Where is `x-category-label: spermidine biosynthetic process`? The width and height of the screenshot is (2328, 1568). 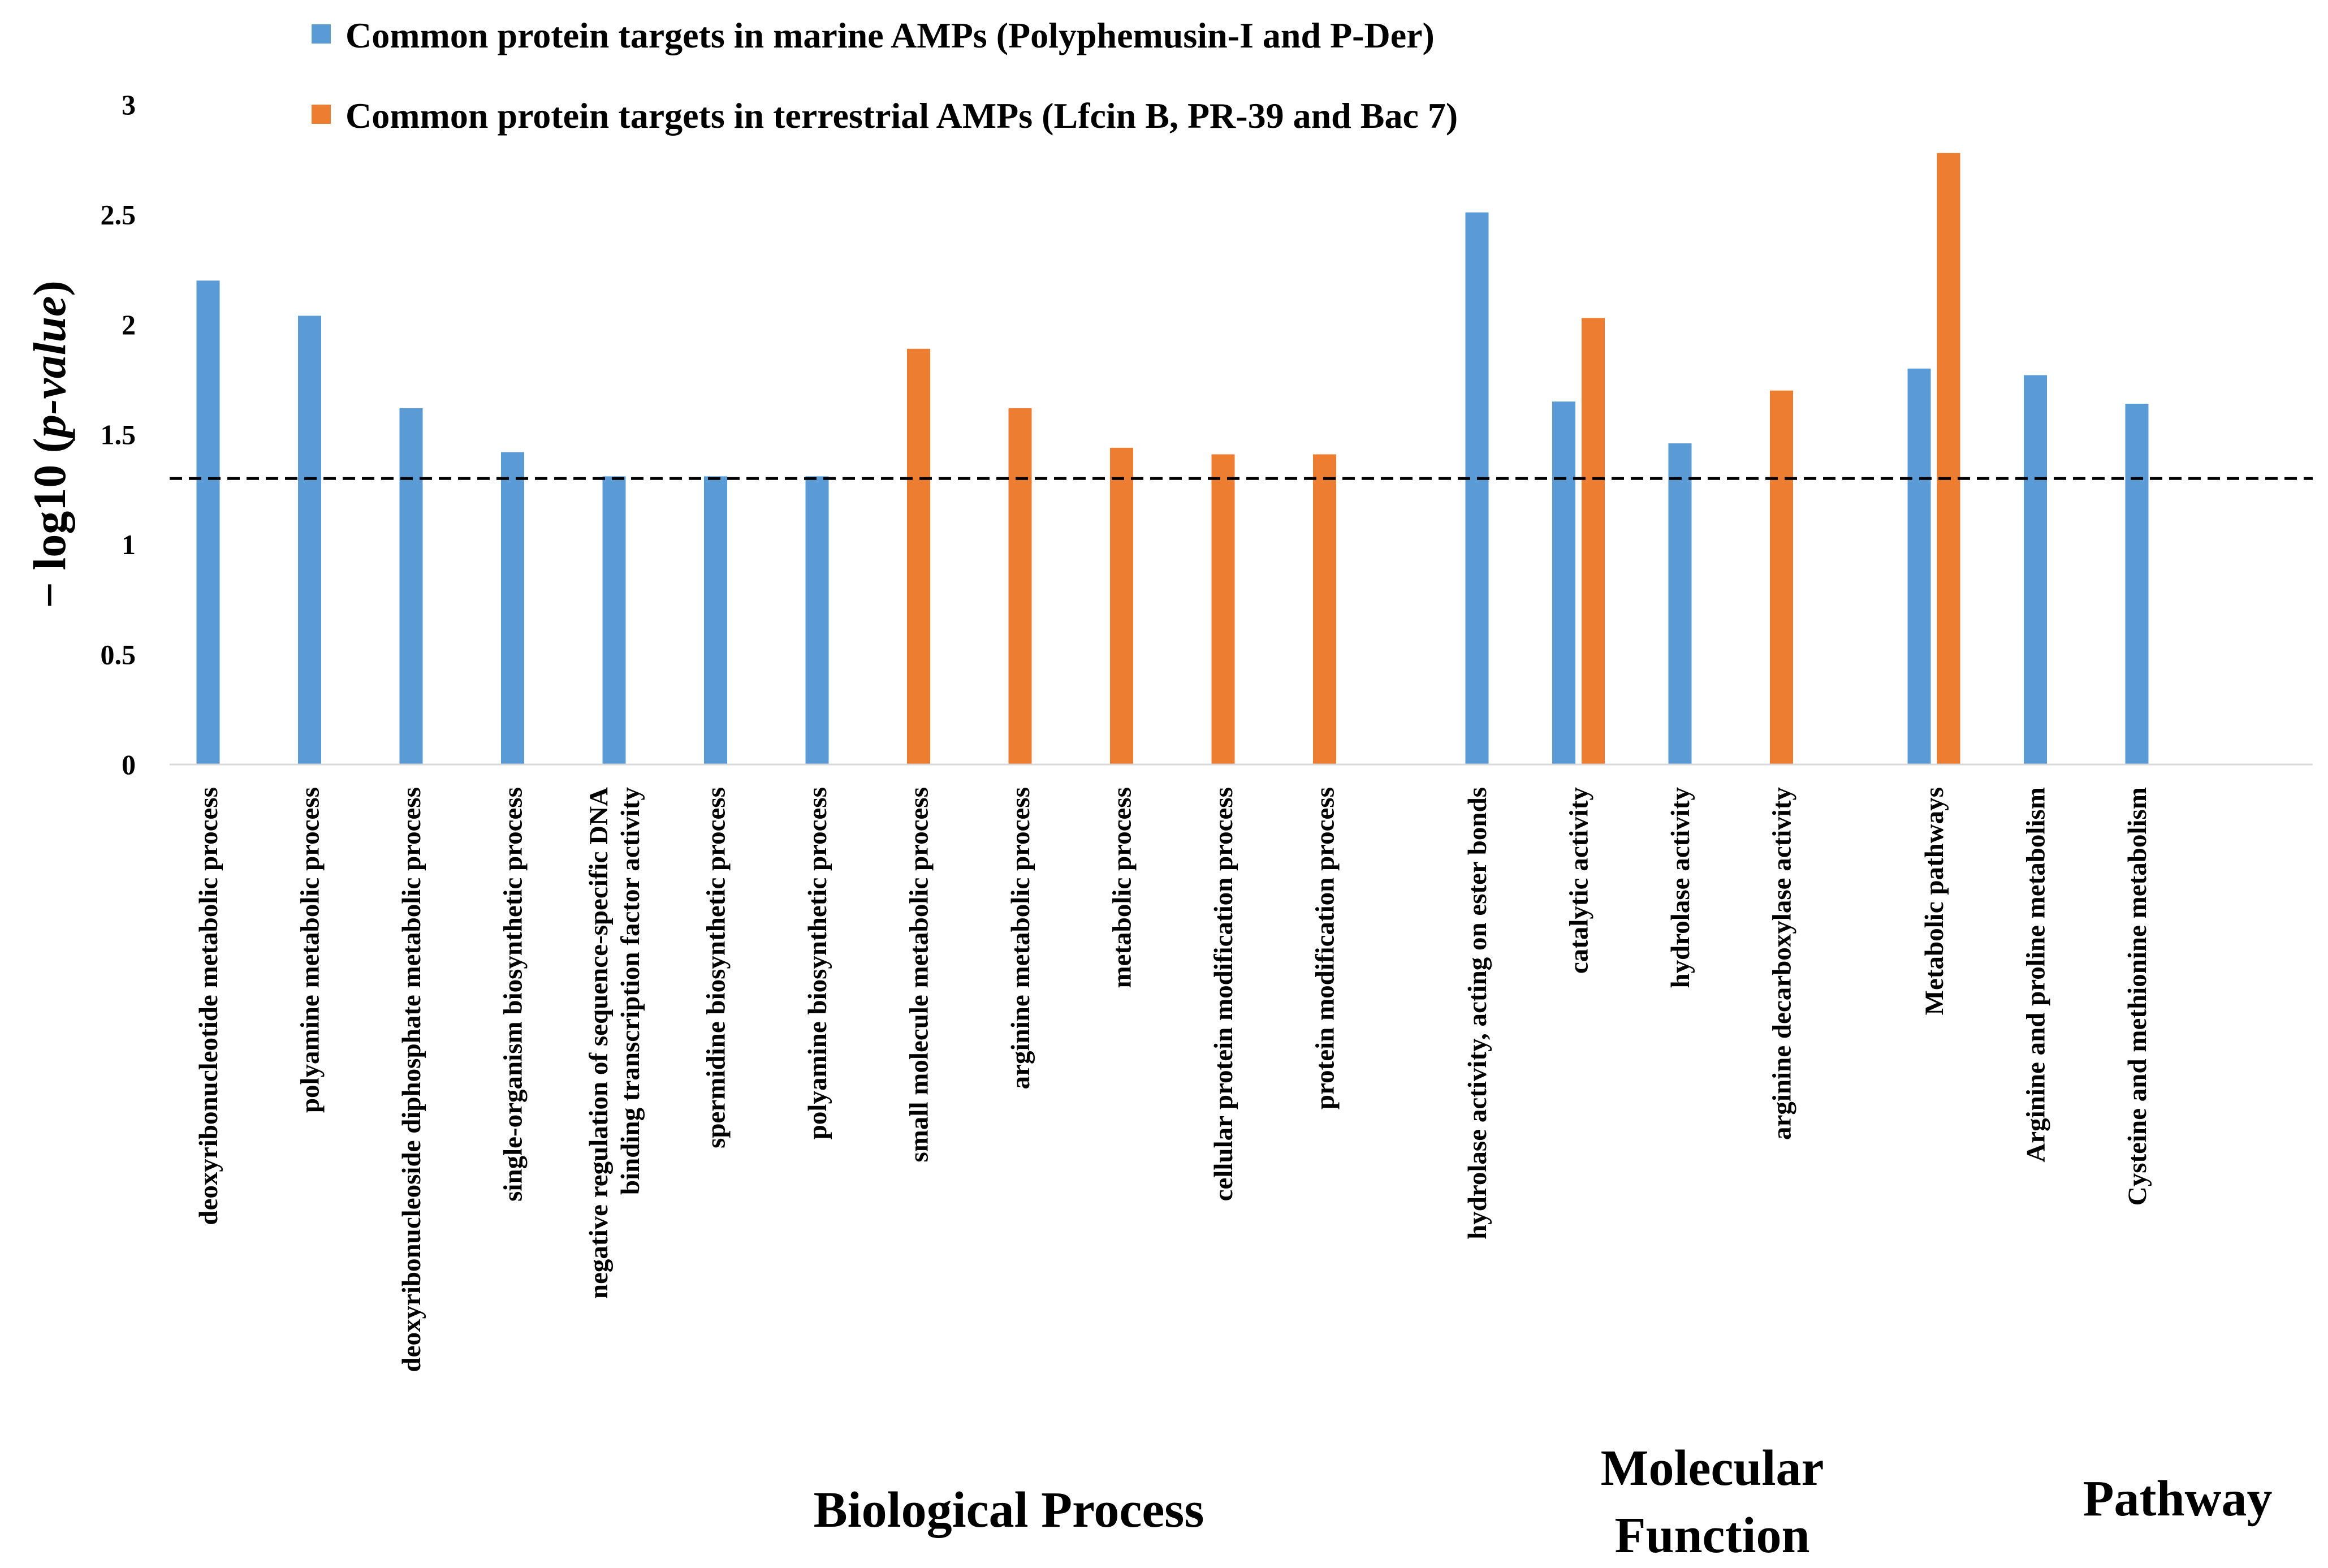
x-category-label: spermidine biosynthetic process is located at coordinates (716, 967).